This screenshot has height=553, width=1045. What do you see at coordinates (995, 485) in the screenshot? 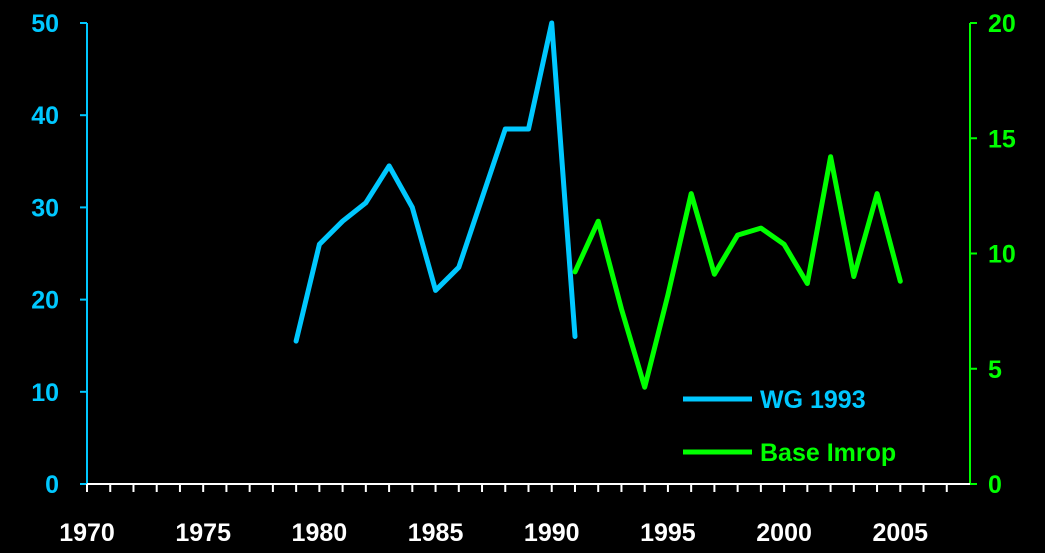
I see `right-y-tick-label: 0` at bounding box center [995, 485].